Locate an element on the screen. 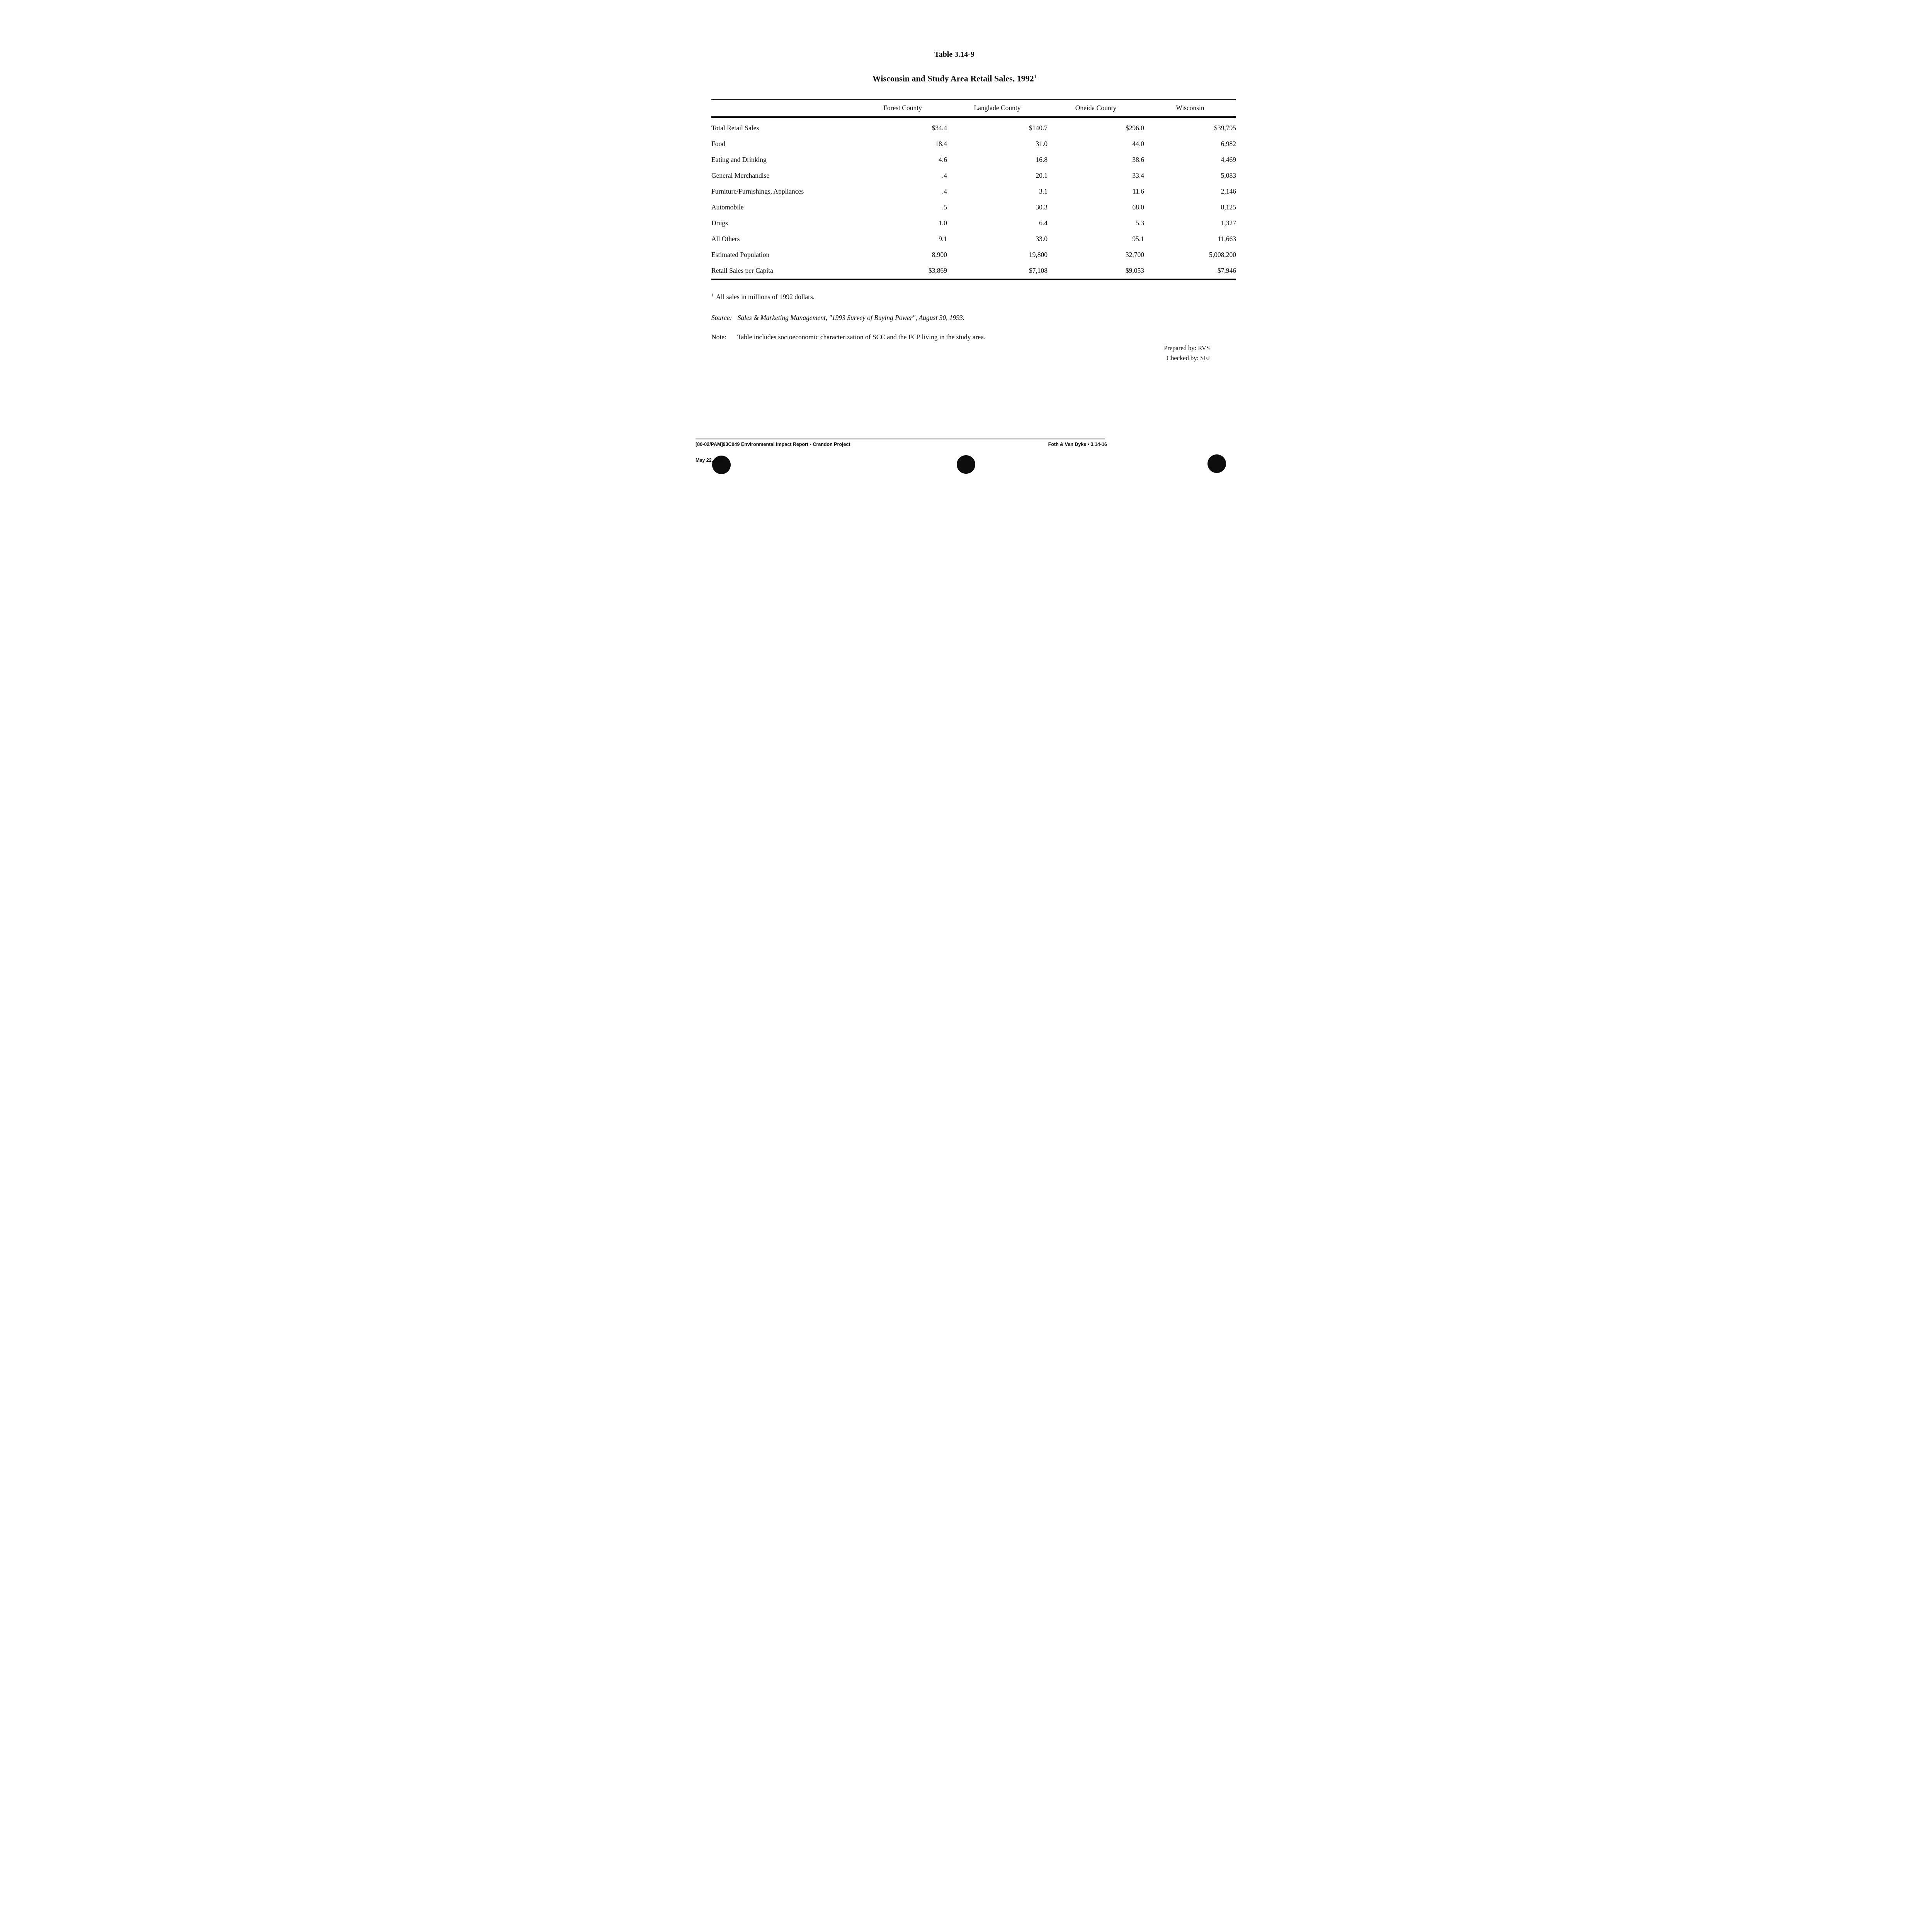 This screenshot has width=1932, height=1929. table-cell: 30.3 is located at coordinates (1042, 207).